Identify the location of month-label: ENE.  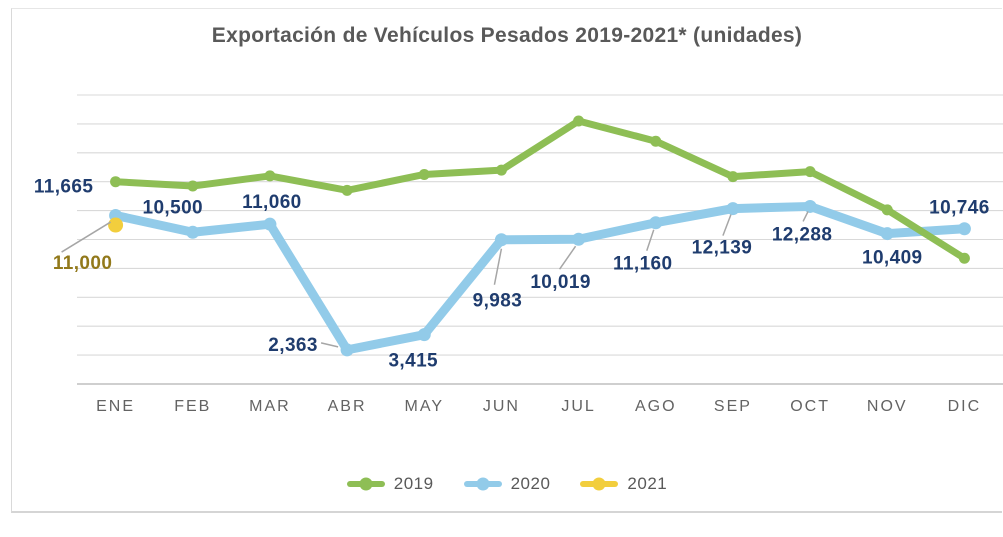
(115, 406).